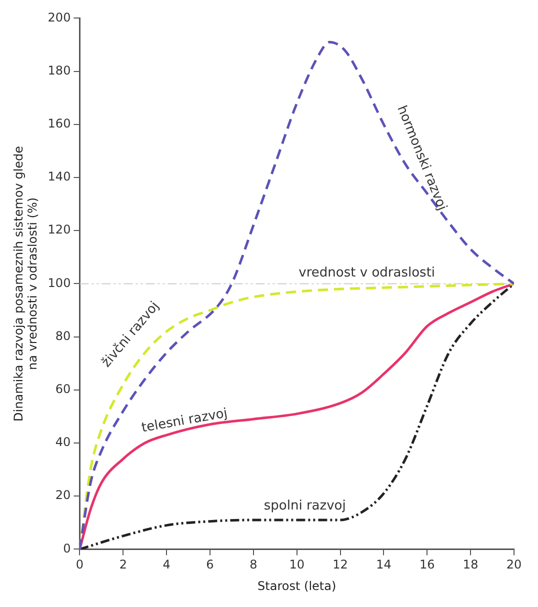 The image size is (538, 607). I want to click on x-tick-label: 18, so click(470, 565).